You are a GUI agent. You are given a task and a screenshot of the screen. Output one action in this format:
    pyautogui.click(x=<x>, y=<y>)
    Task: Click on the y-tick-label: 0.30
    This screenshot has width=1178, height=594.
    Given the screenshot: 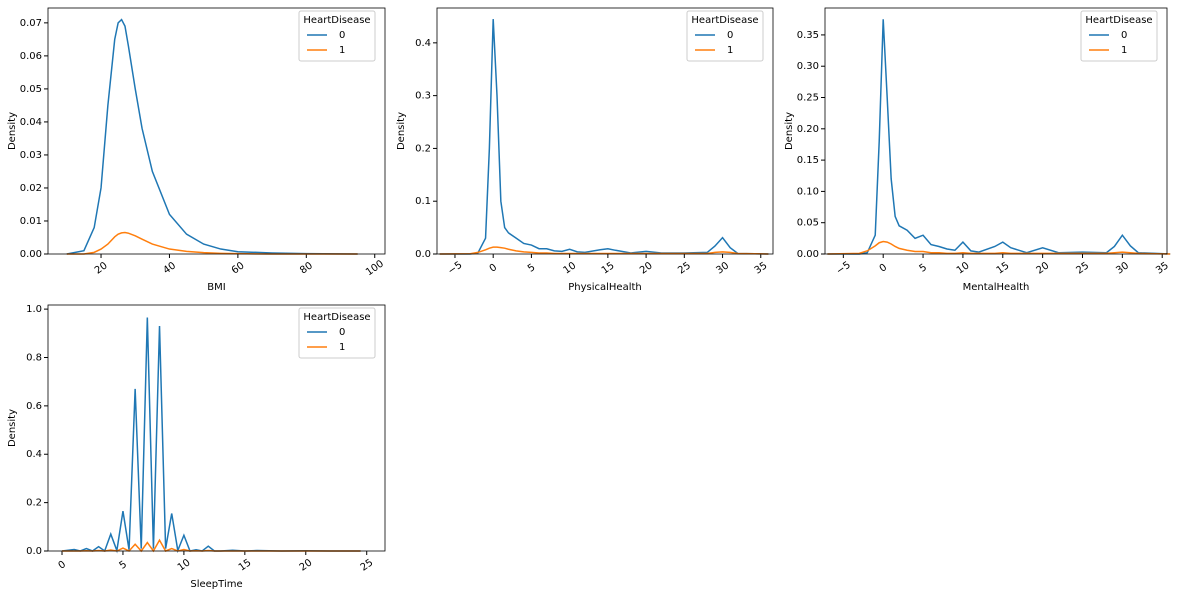 What is the action you would take?
    pyautogui.click(x=808, y=66)
    